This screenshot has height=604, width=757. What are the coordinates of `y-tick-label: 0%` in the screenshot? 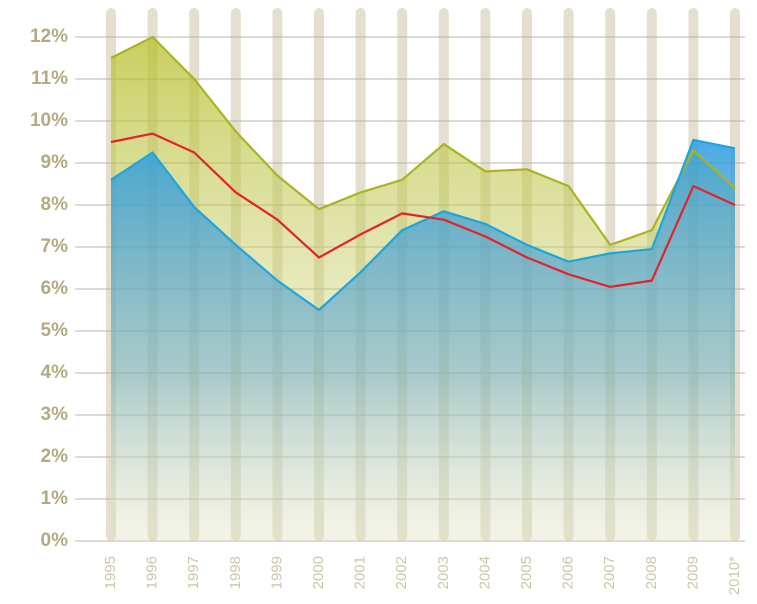 It's located at (55, 540).